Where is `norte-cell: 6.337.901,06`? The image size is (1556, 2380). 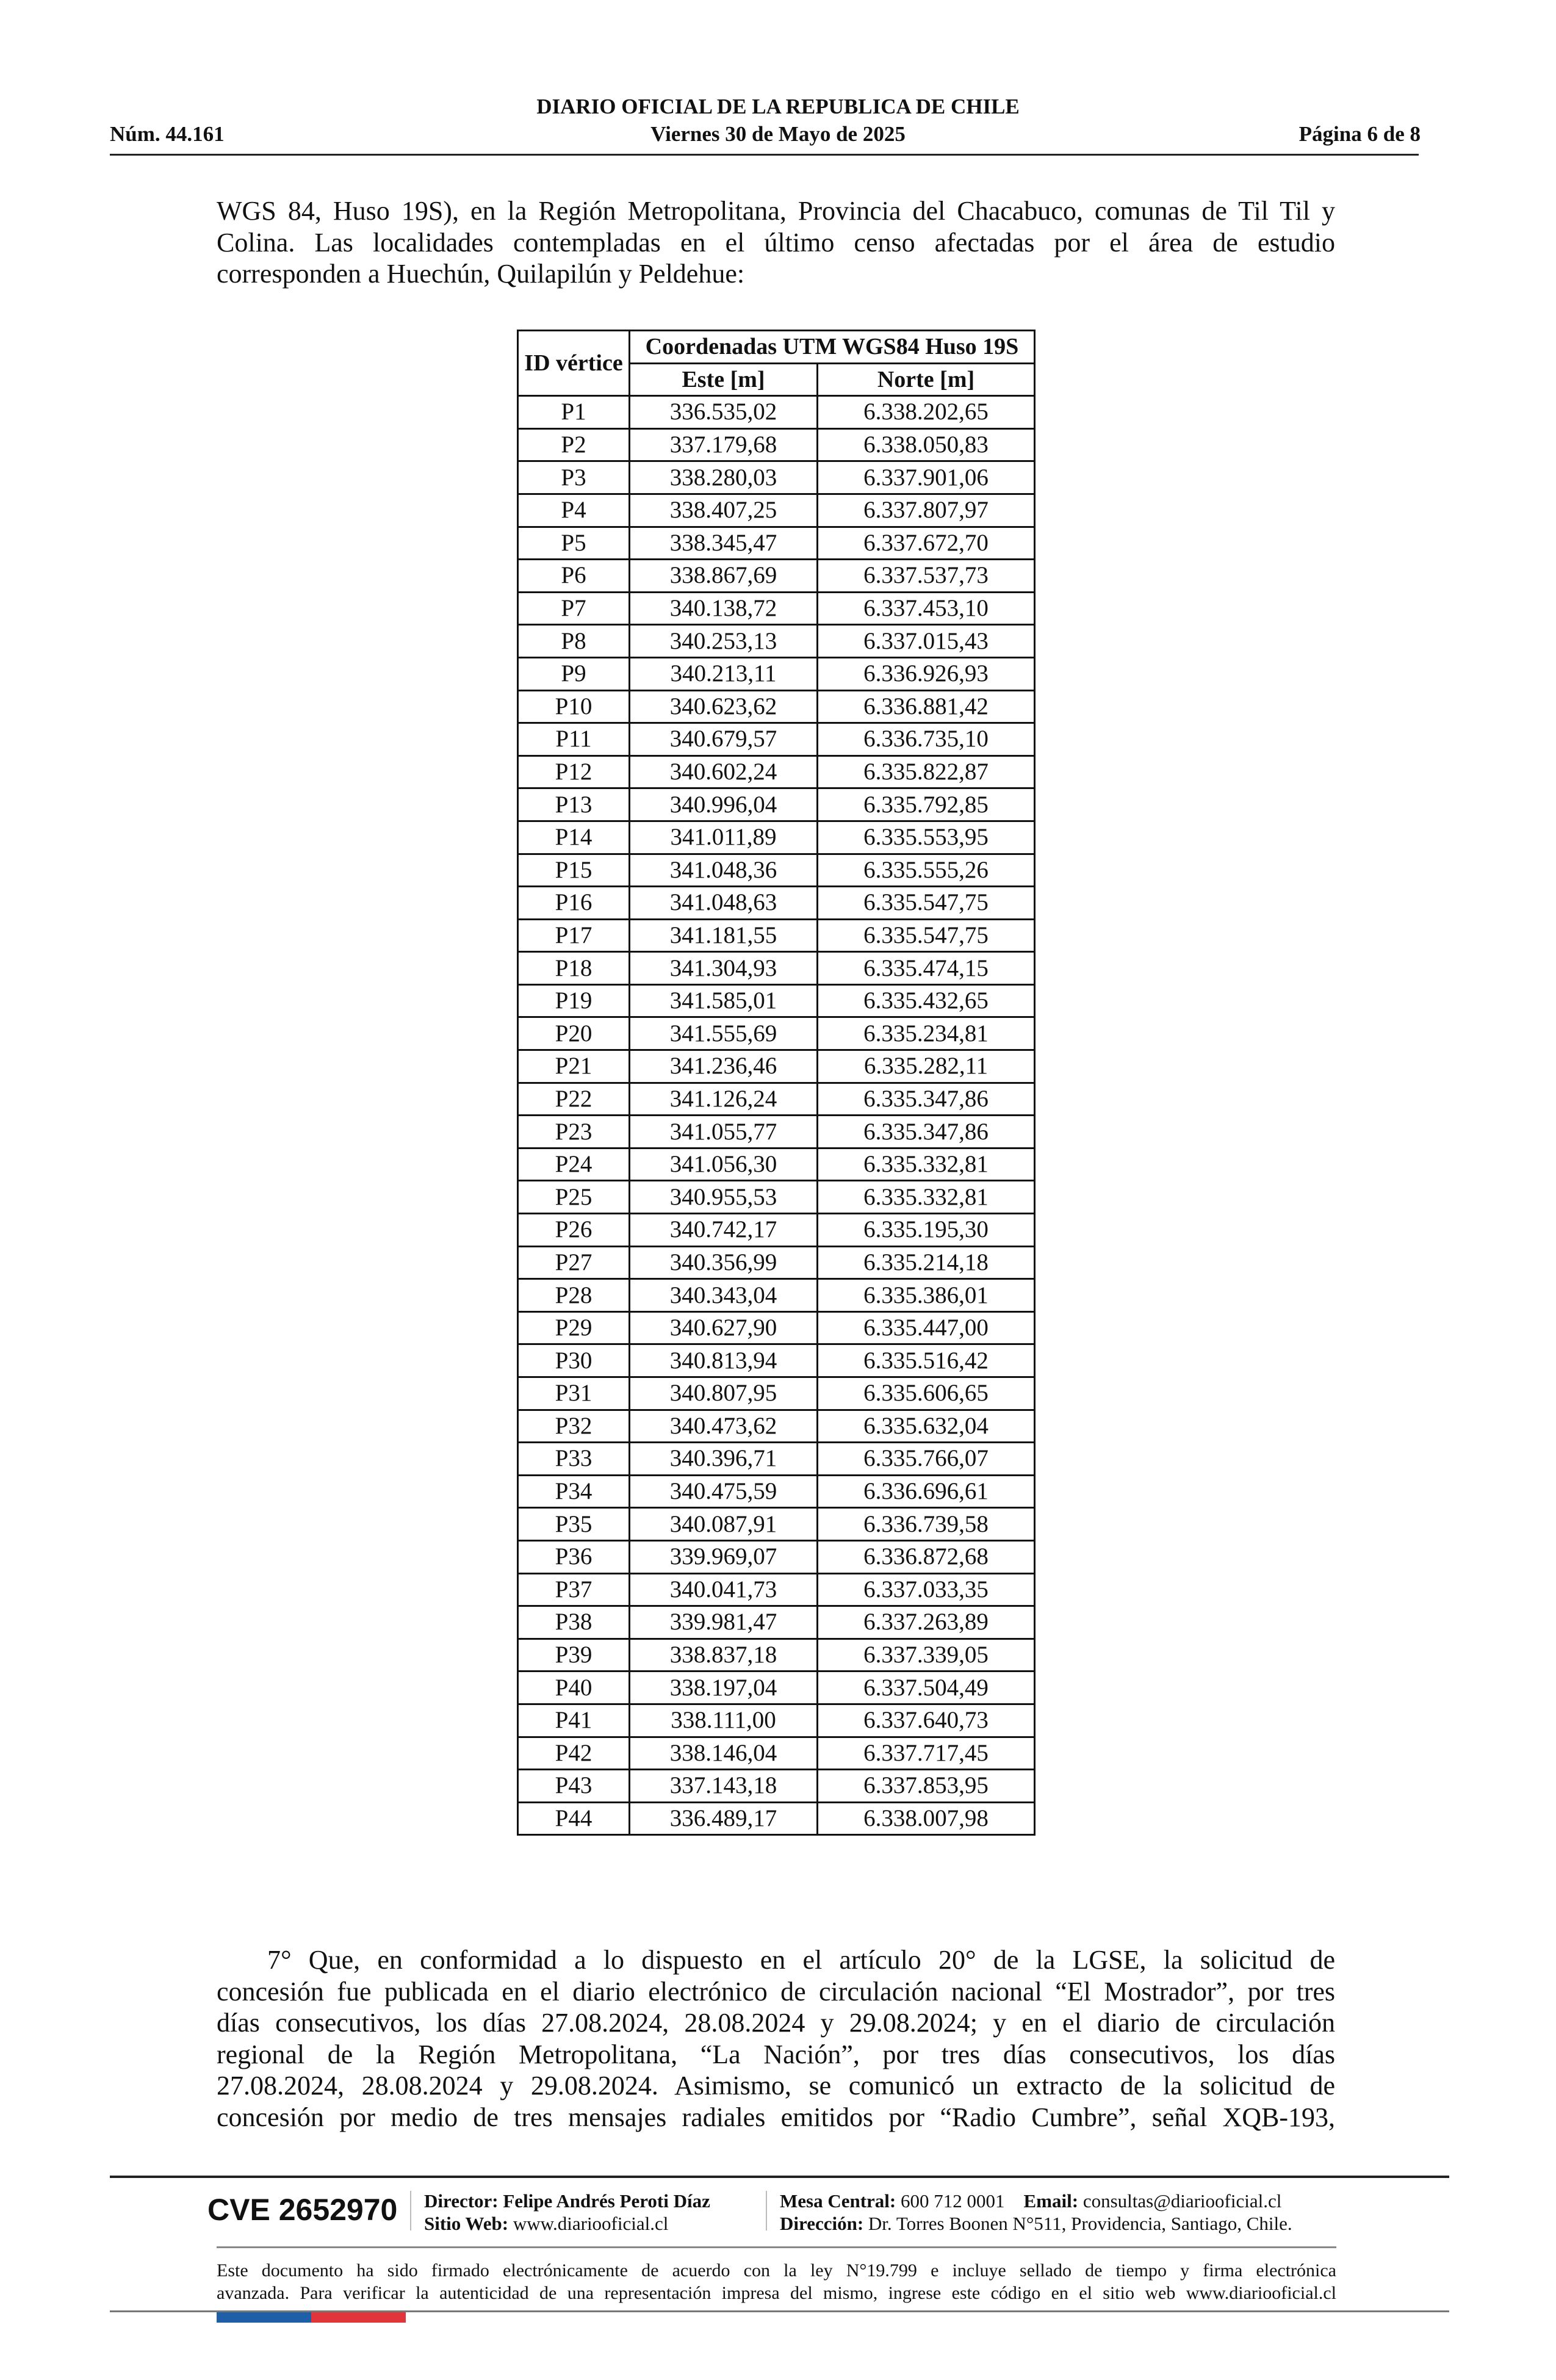 norte-cell: 6.337.901,06 is located at coordinates (926, 478).